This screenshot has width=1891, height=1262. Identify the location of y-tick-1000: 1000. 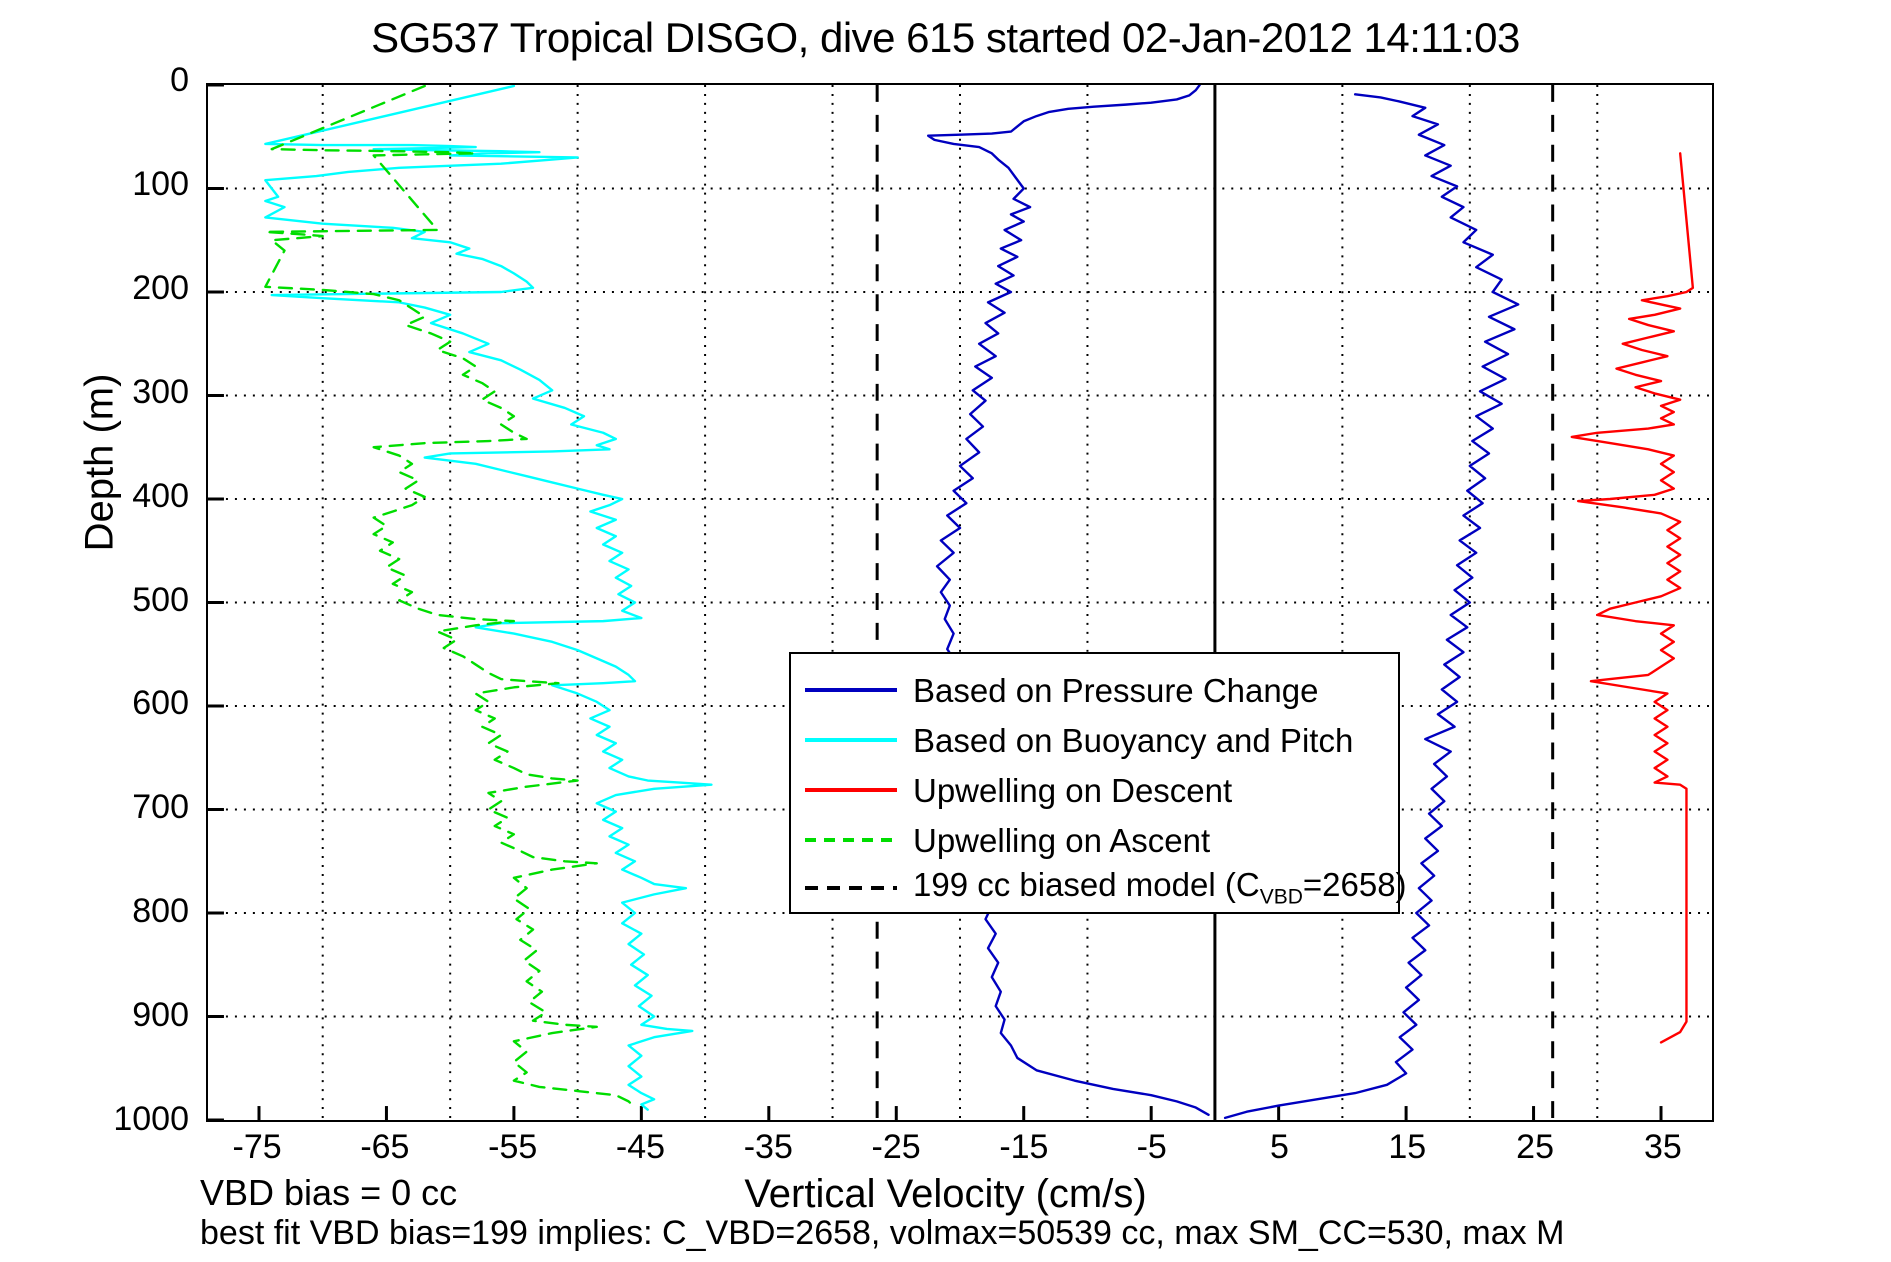
(151, 1119).